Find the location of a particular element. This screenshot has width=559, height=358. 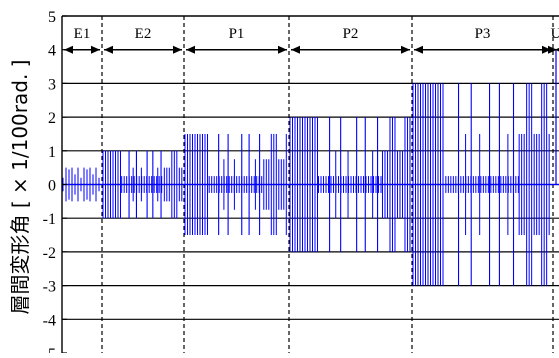

phase-label: E1 is located at coordinates (82, 34).